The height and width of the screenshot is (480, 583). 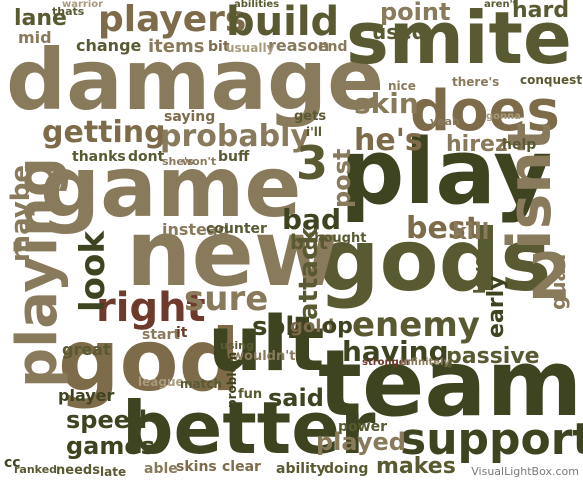 What do you see at coordinates (476, 82) in the screenshot?
I see `word-heres: there's` at bounding box center [476, 82].